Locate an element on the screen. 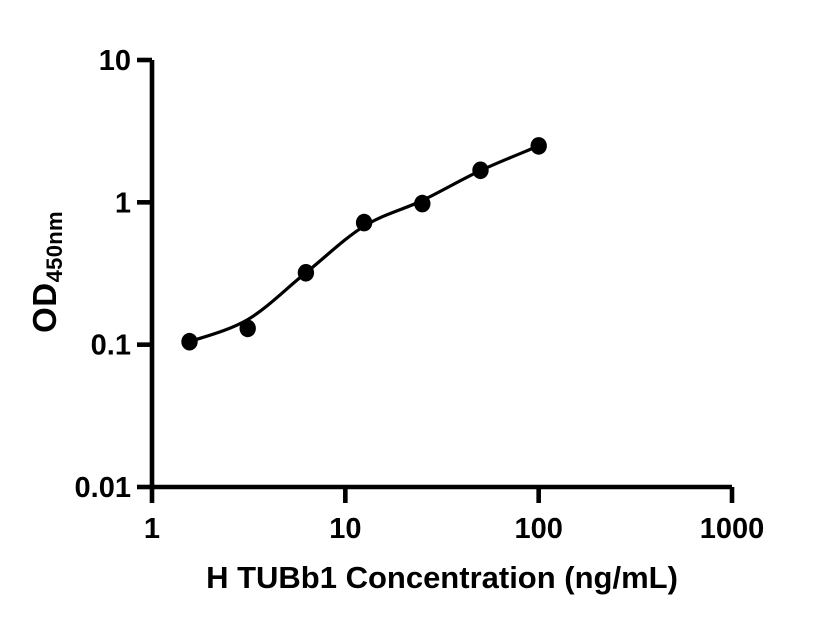  x-axis-title: H TUBb1 Concentration (ng/mL) is located at coordinates (442, 577).